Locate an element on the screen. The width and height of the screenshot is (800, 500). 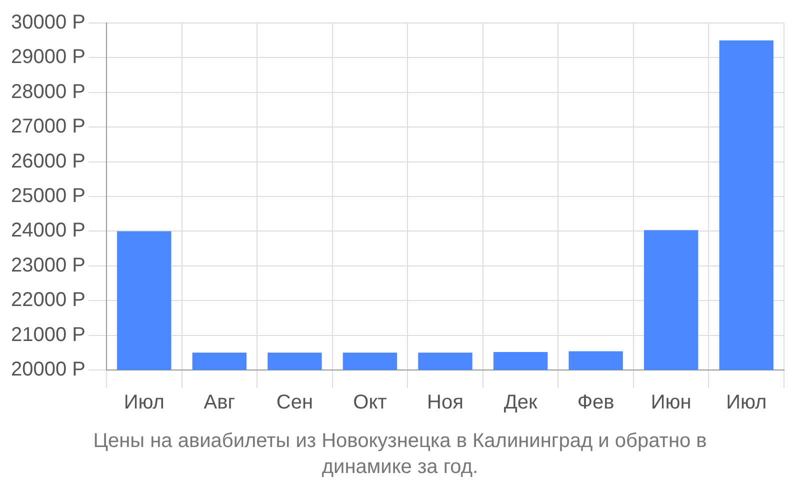
y-tick-label: 25000 Р is located at coordinates (48, 196).